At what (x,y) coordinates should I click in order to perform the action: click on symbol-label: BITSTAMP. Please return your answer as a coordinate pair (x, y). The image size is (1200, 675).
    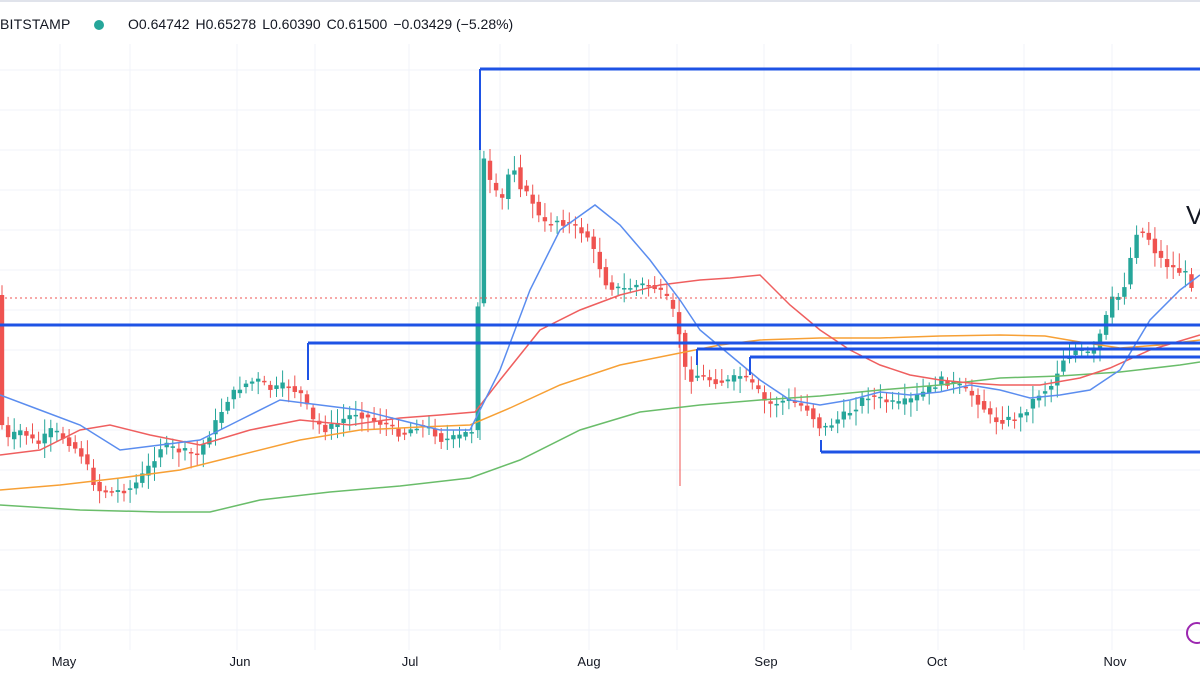
    Looking at the image, I should click on (35, 24).